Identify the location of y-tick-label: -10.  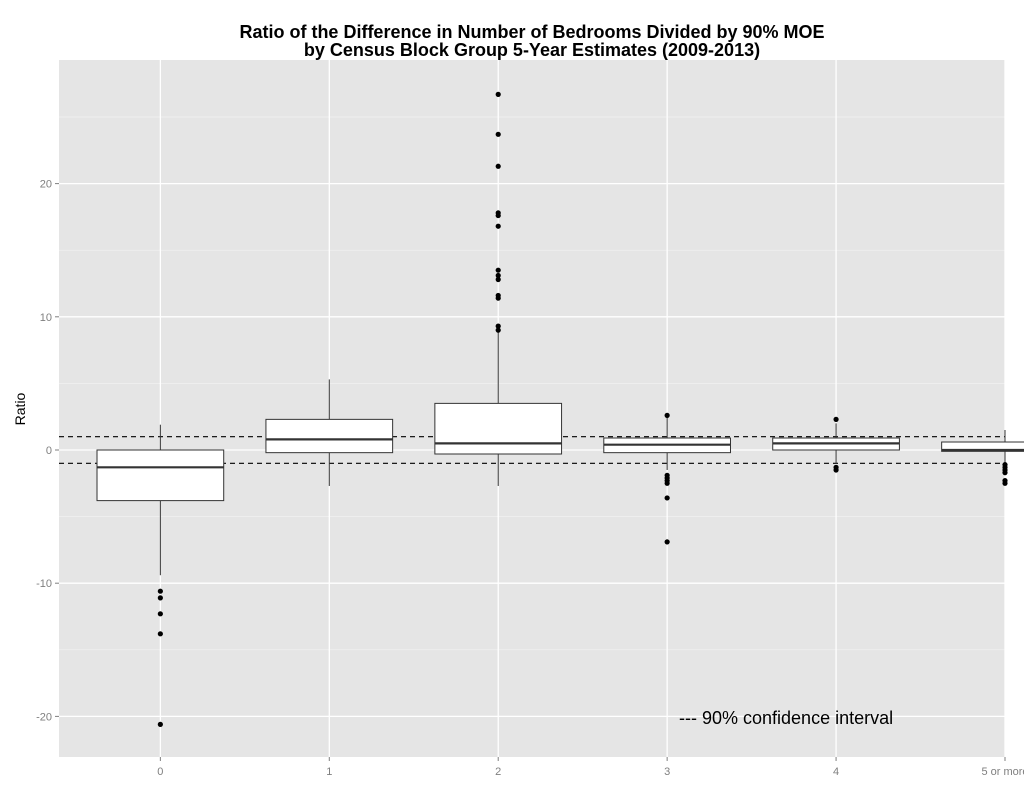
(44, 584).